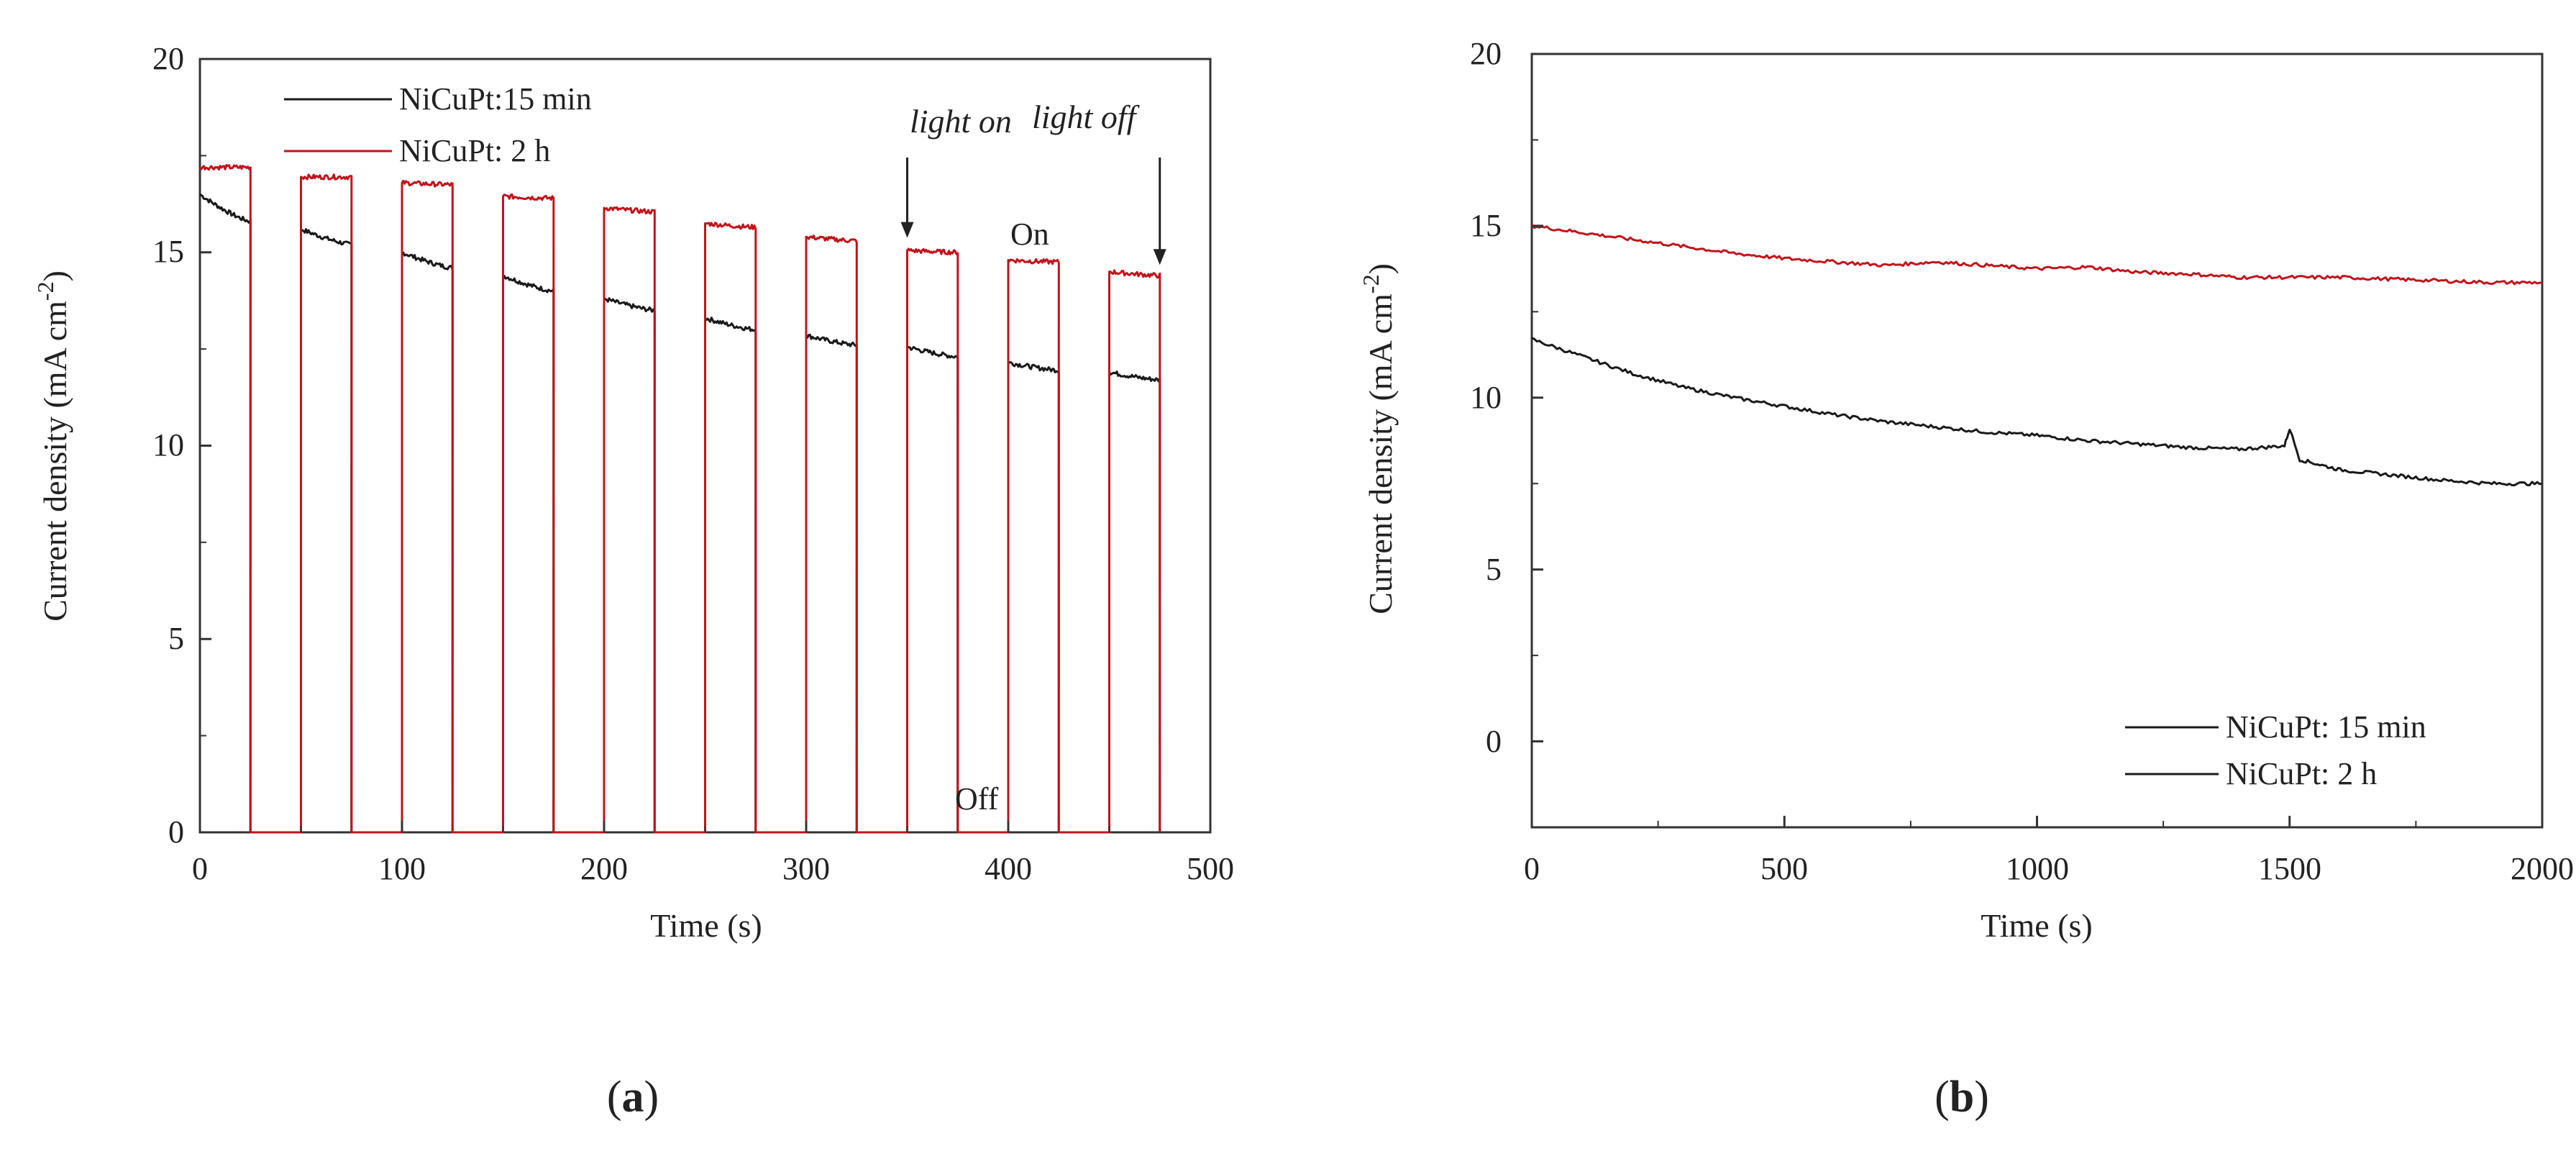  Describe the element at coordinates (1486, 397) in the screenshot. I see `chart-b-ytick-label: 10` at that location.